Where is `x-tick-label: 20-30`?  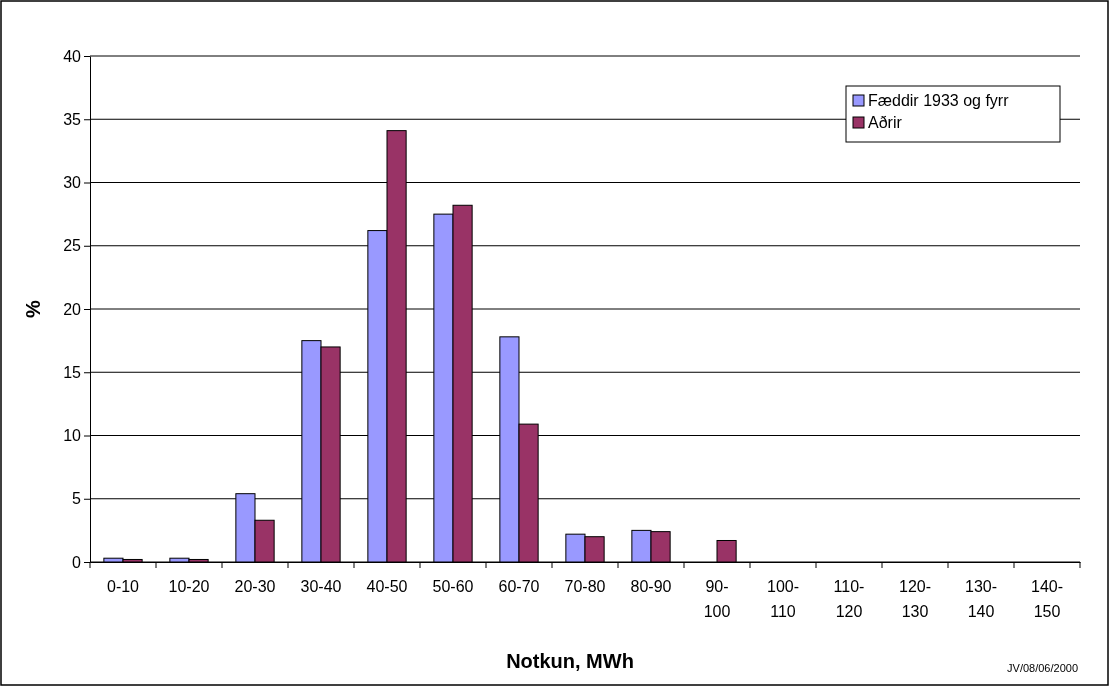
x-tick-label: 20-30 is located at coordinates (255, 586).